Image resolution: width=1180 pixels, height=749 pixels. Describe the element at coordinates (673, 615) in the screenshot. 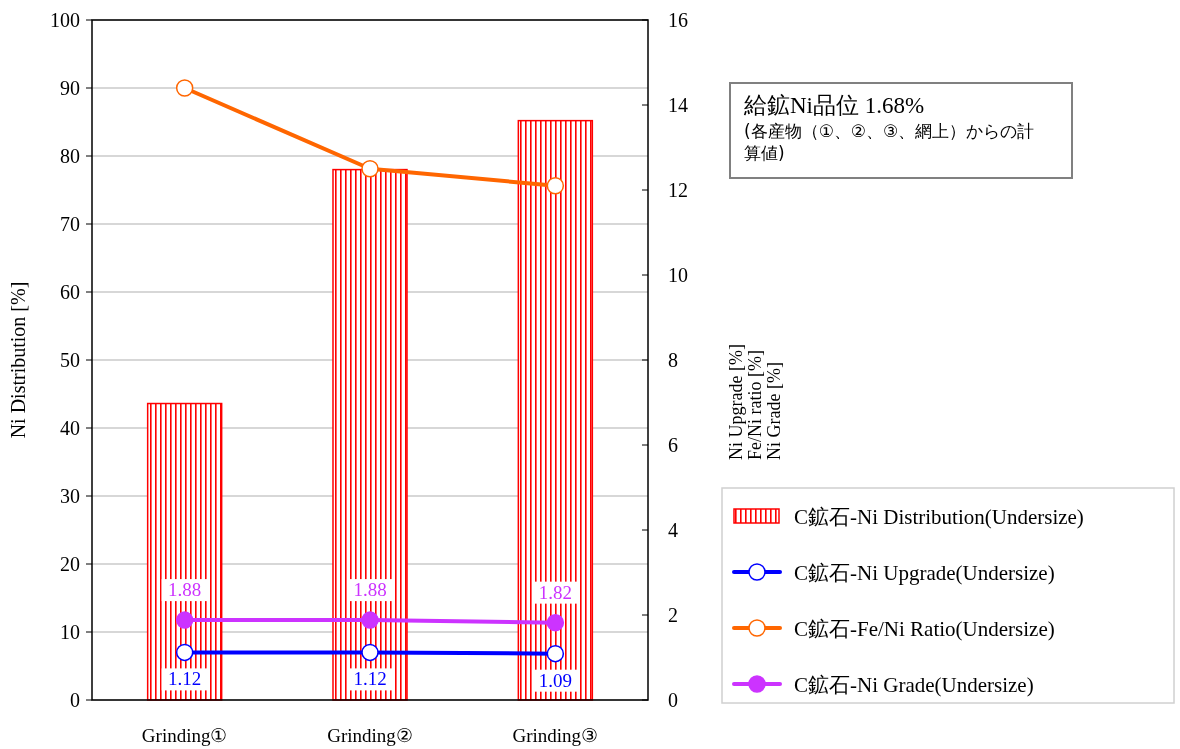

I see `y2-tick-label: 2` at that location.